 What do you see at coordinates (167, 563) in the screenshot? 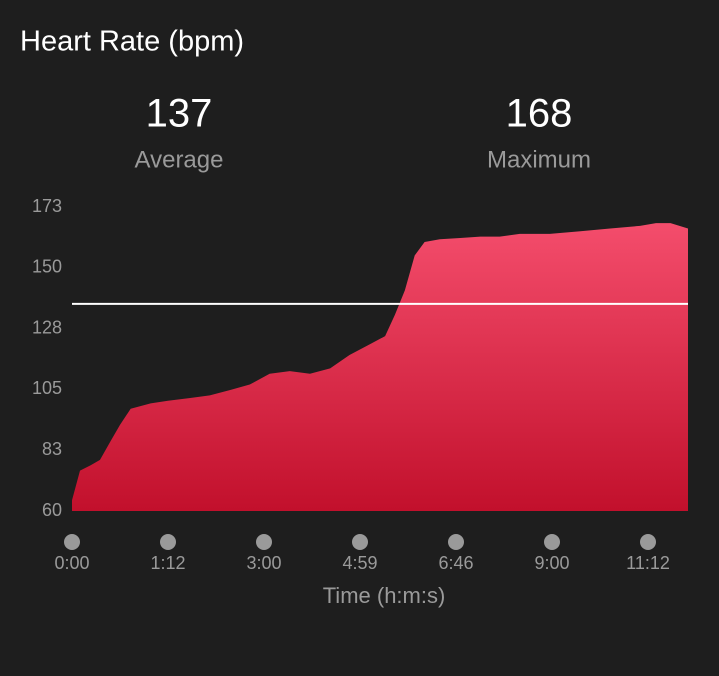
I see `x-tick-label: 1:12` at bounding box center [167, 563].